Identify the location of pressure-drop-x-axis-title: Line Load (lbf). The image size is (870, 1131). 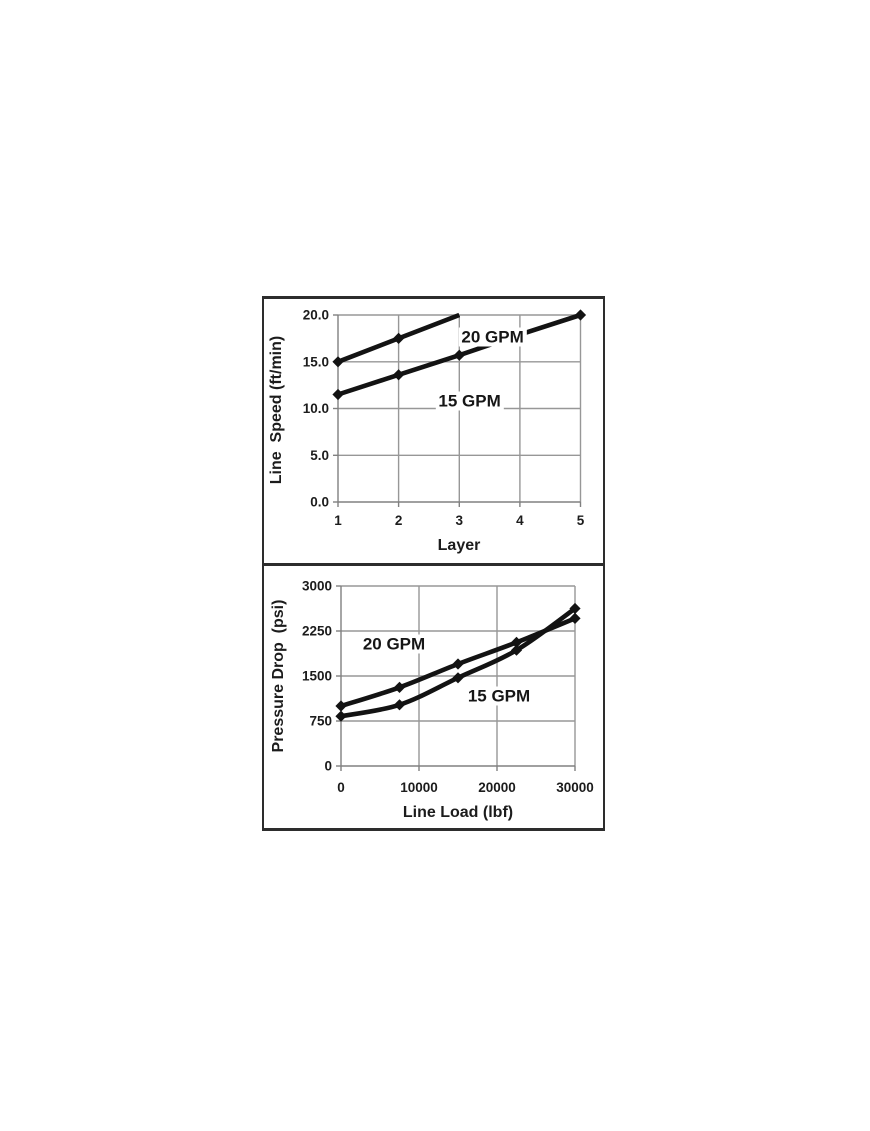
(458, 812).